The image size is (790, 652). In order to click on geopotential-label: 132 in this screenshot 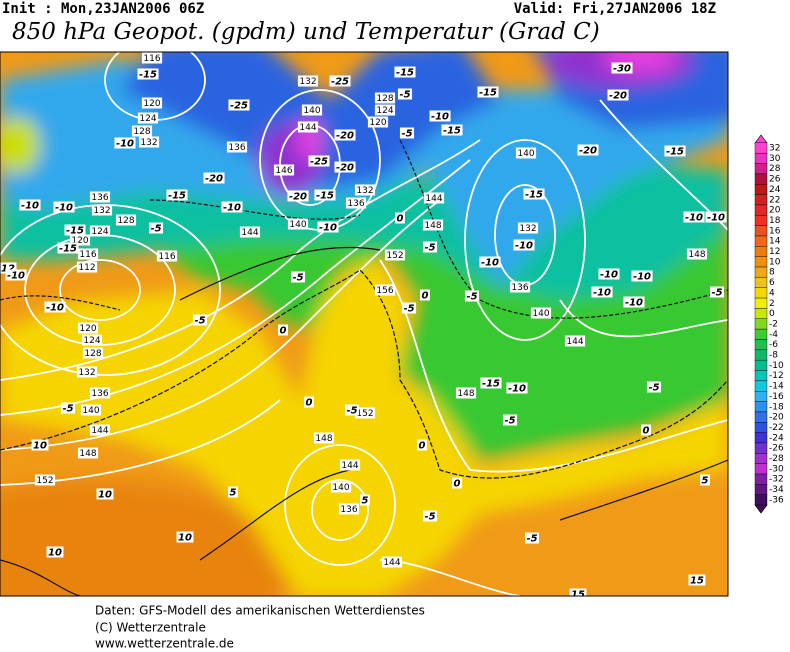, I will do `click(527, 229)`.